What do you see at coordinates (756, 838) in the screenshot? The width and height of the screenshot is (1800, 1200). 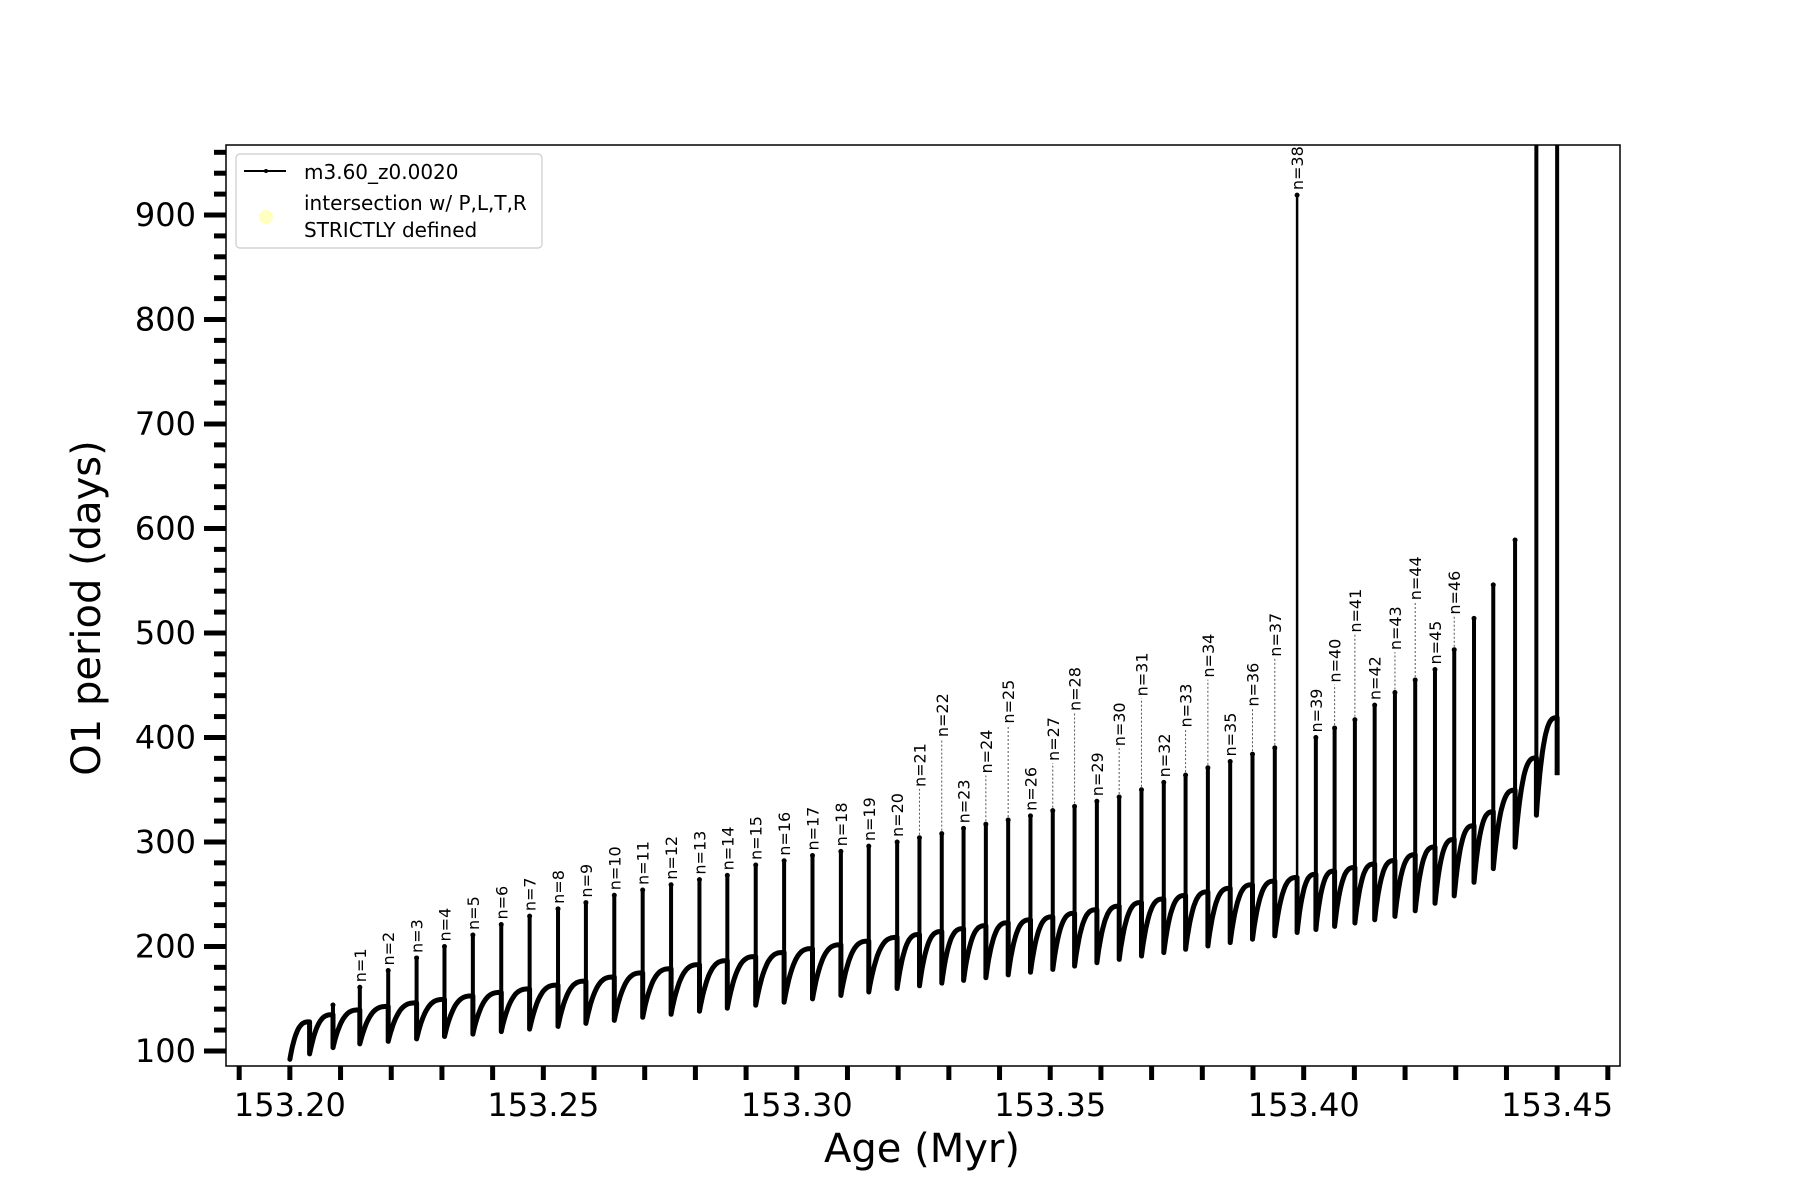 I see `cycle-label: n=15` at bounding box center [756, 838].